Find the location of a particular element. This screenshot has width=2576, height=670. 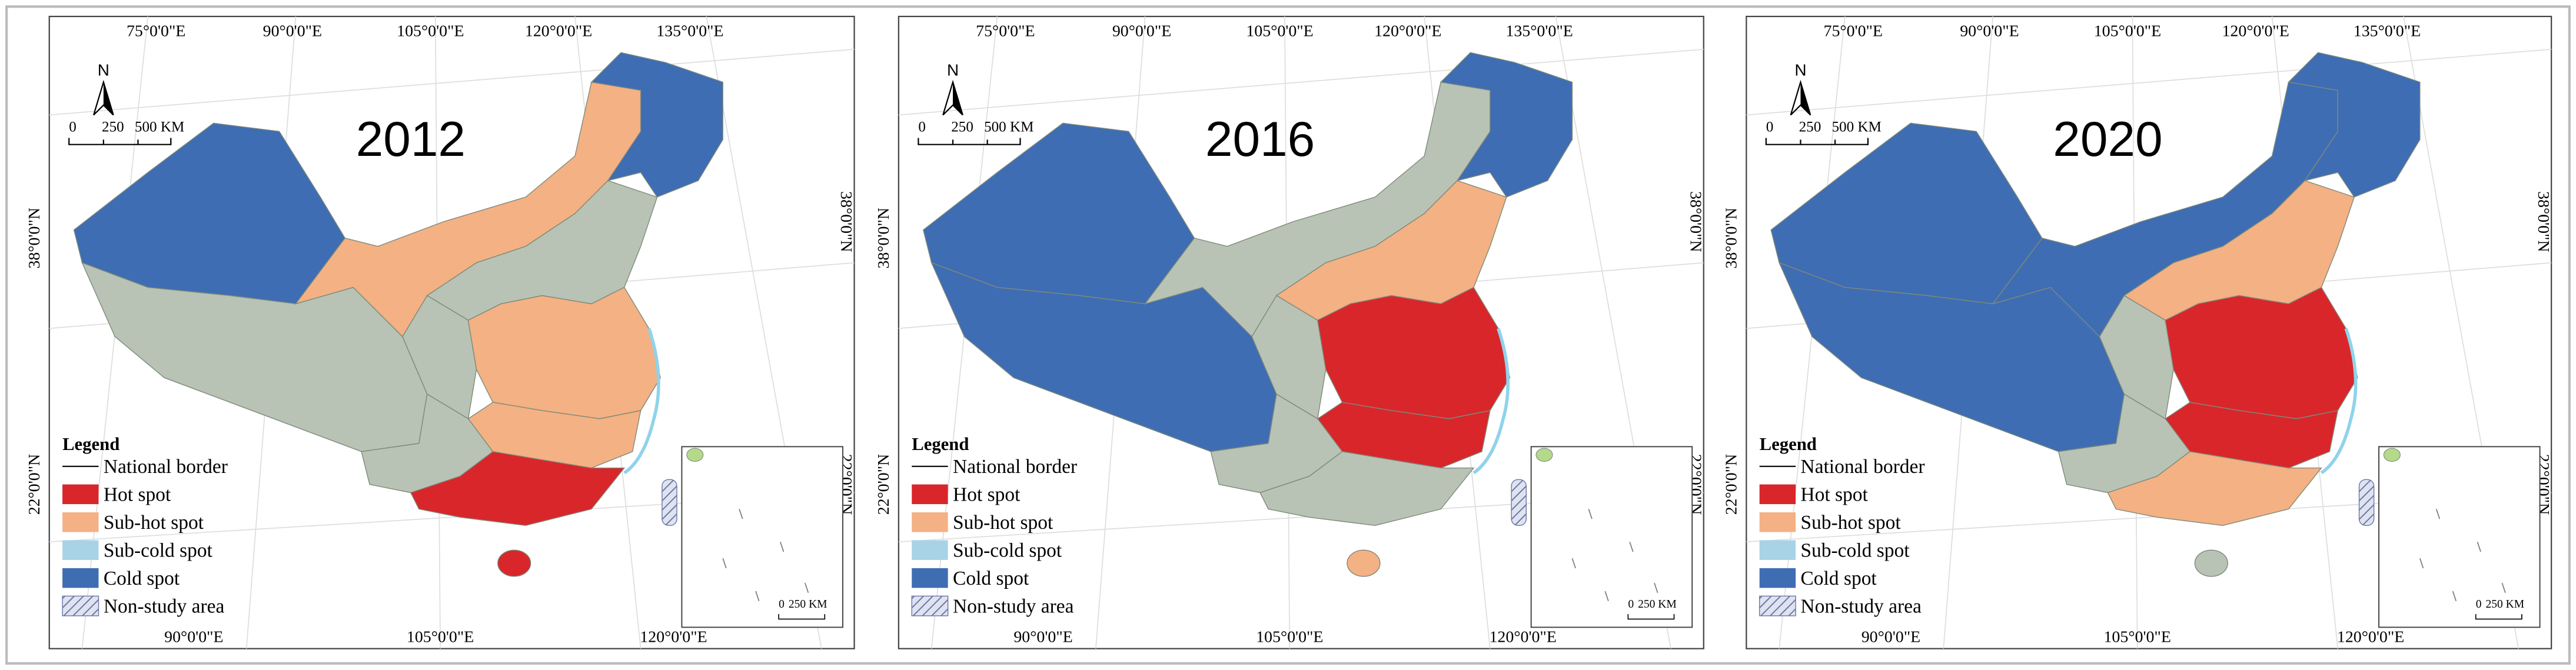

year-title: 2012 is located at coordinates (411, 138).